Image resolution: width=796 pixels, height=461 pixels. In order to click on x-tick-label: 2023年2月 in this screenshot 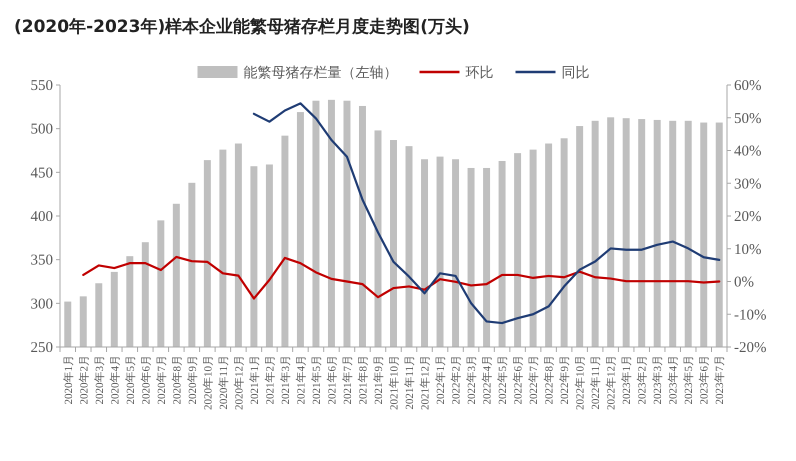, I will do `click(642, 379)`.